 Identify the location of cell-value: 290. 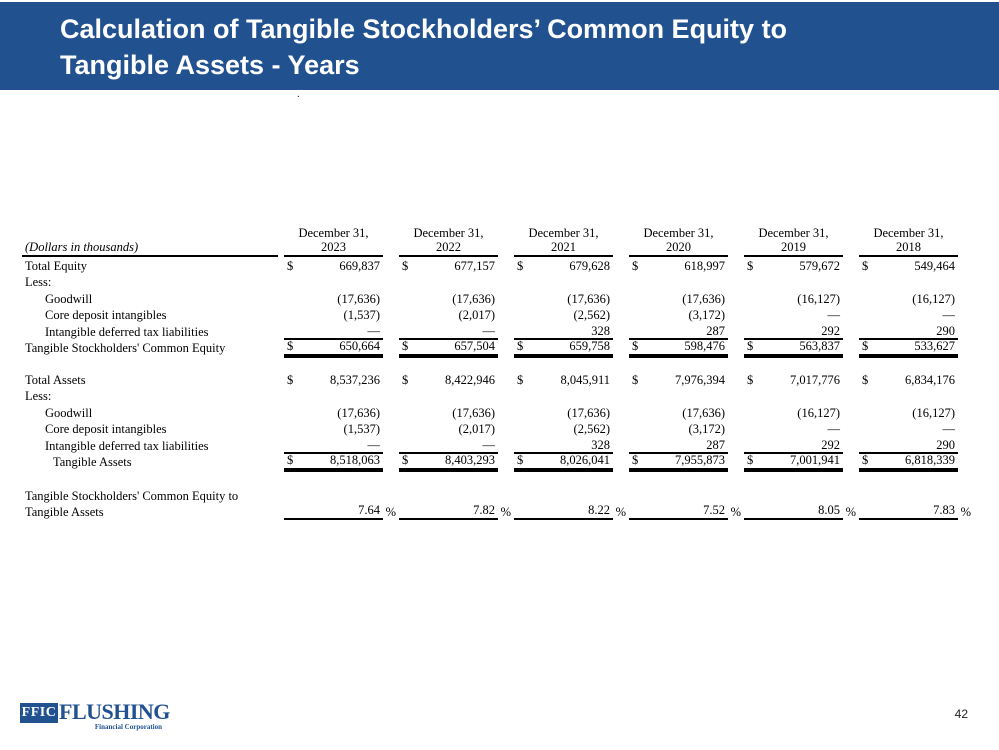
(945, 330).